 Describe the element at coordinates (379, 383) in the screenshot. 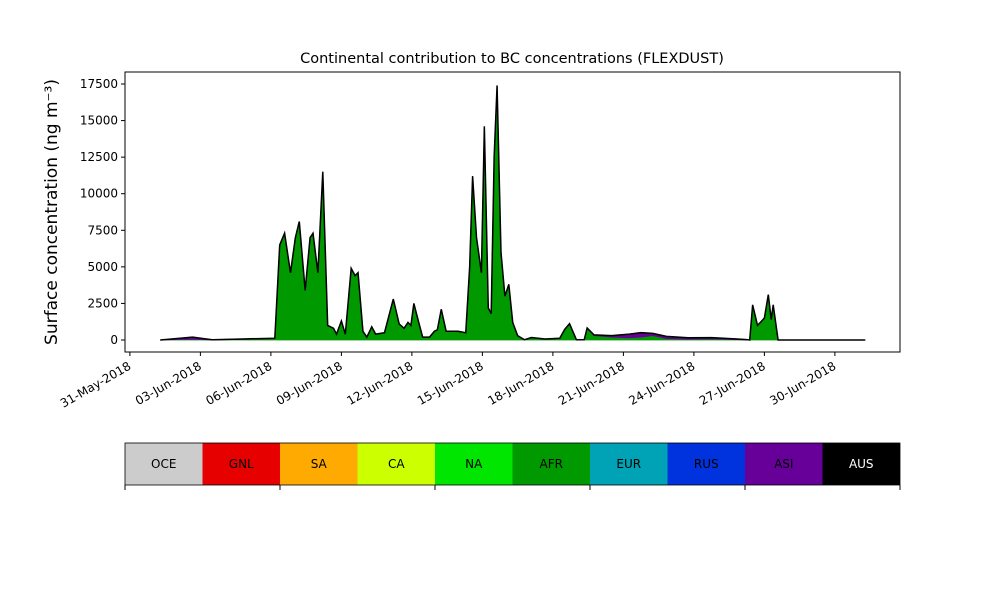

I see `x-tick-label: 12-Jun-2018` at that location.